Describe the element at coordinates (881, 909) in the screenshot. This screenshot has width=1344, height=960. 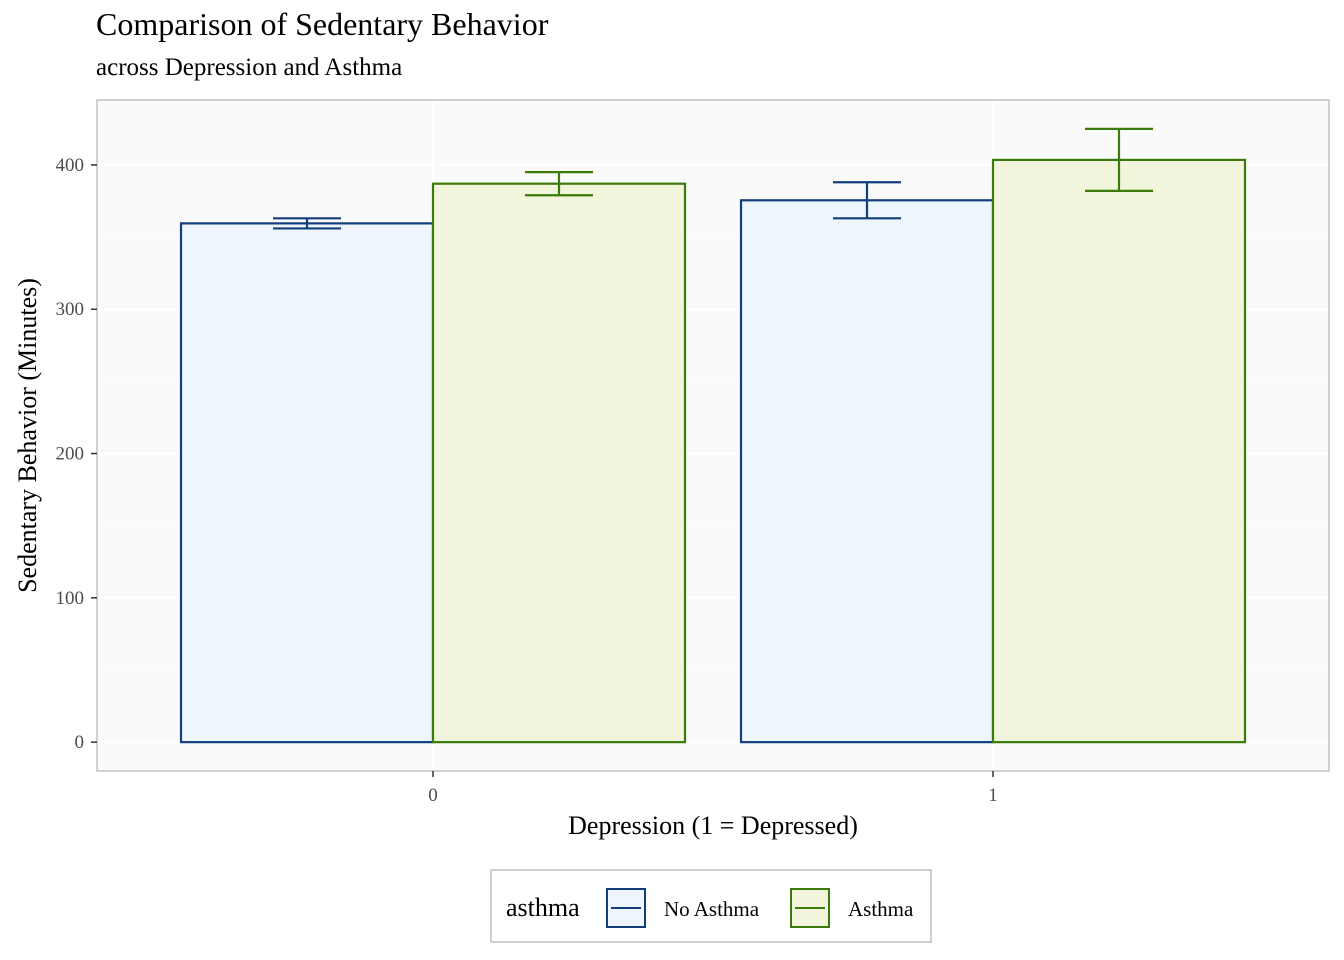
I see `legend-label-asthma: Asthma` at that location.